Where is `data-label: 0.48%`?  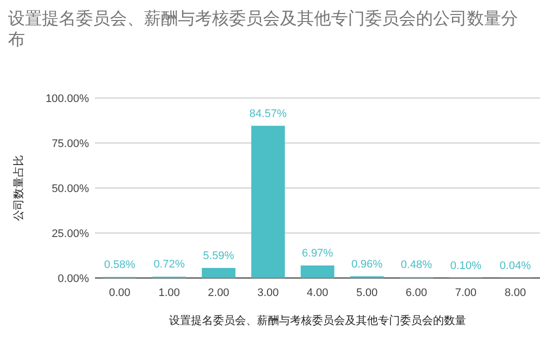
data-label: 0.48% is located at coordinates (416, 265).